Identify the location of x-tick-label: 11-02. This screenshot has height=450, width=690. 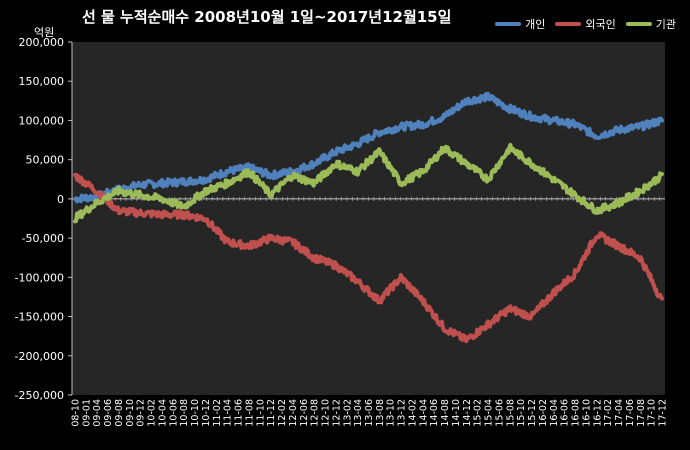
(217, 413).